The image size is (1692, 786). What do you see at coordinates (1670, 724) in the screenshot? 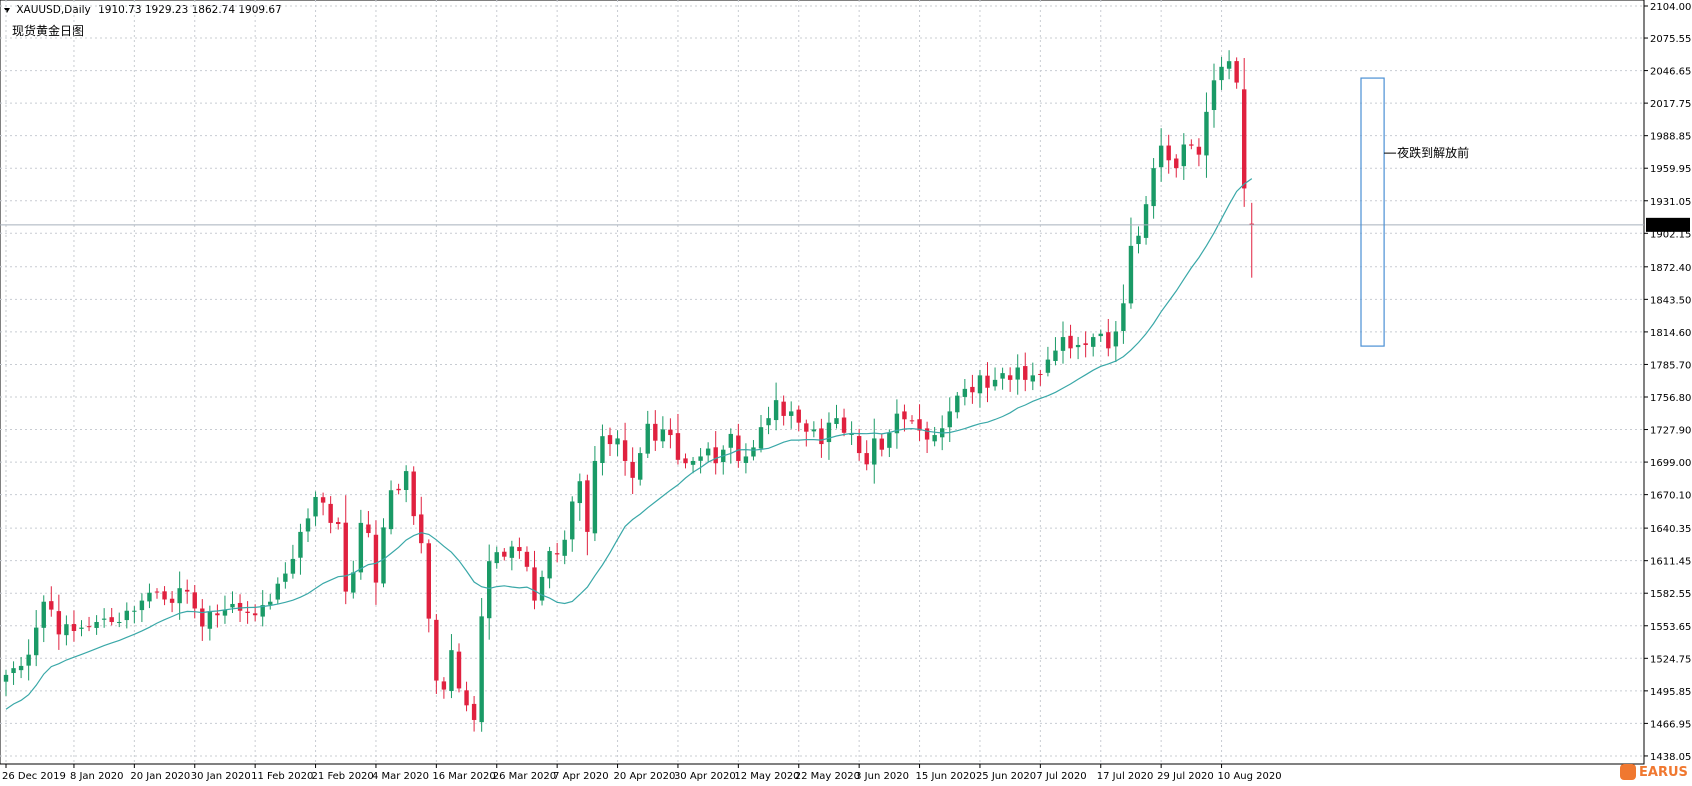
I see `y-tick-label: 1466.95` at bounding box center [1670, 724].